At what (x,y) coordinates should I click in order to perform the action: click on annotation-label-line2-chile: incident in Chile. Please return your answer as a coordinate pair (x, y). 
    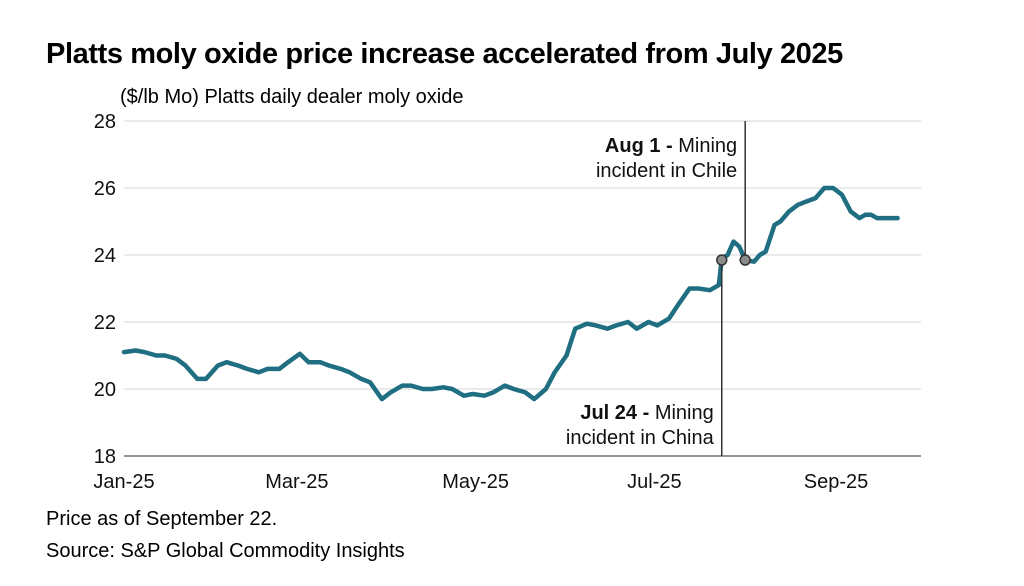
    Looking at the image, I should click on (666, 171).